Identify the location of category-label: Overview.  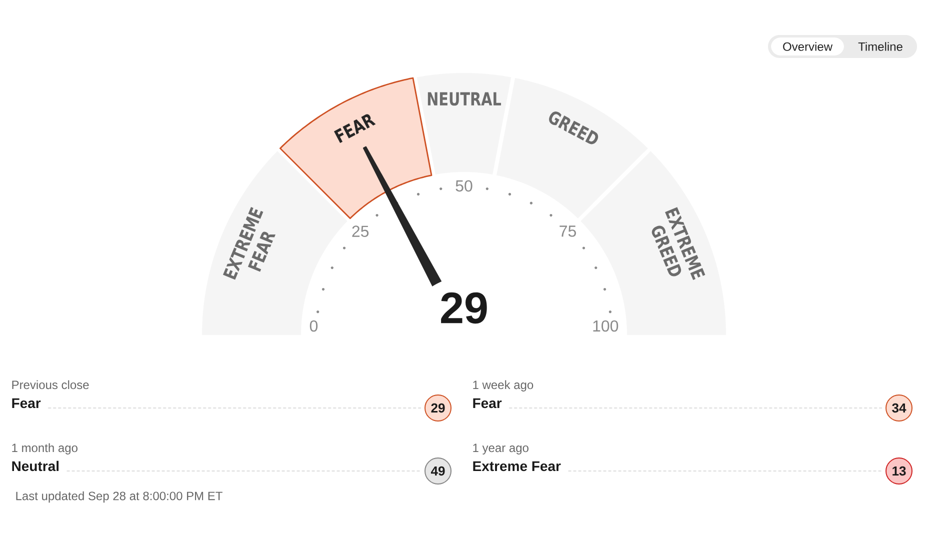
(808, 46).